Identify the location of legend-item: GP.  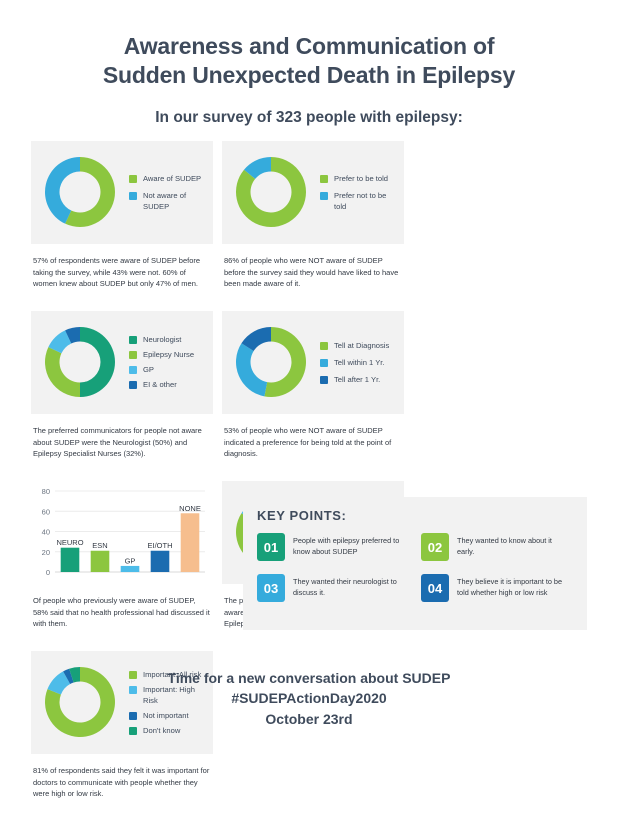
(167, 369).